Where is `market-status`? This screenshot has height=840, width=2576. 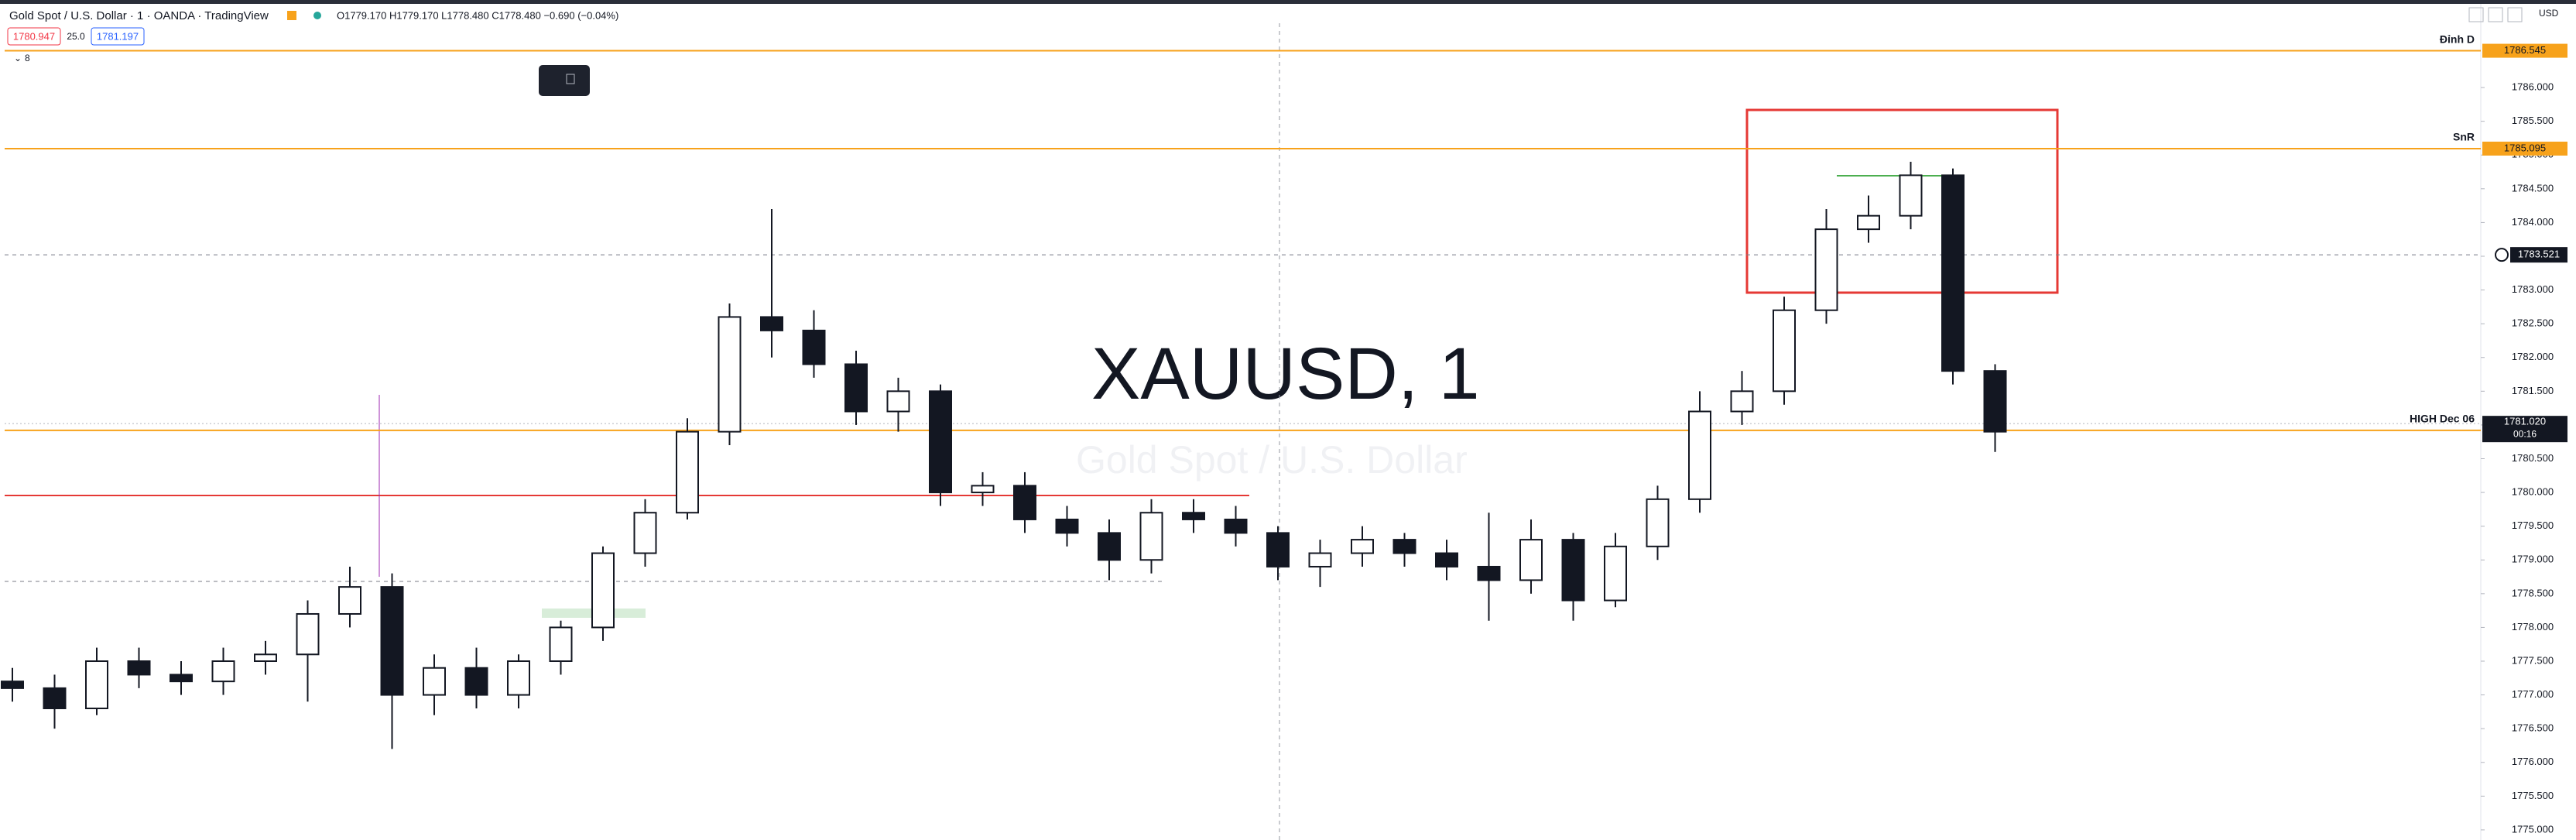
market-status is located at coordinates (317, 16).